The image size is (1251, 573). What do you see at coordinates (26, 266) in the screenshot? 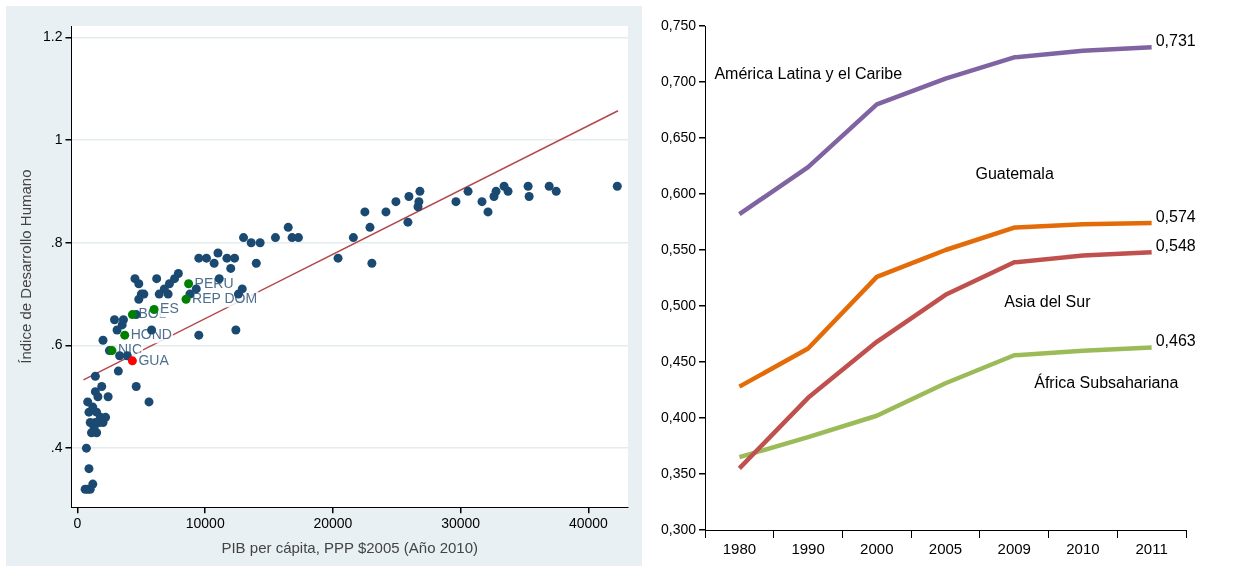
I see `y-axis-title: Índice de Desarrollo Humano` at bounding box center [26, 266].